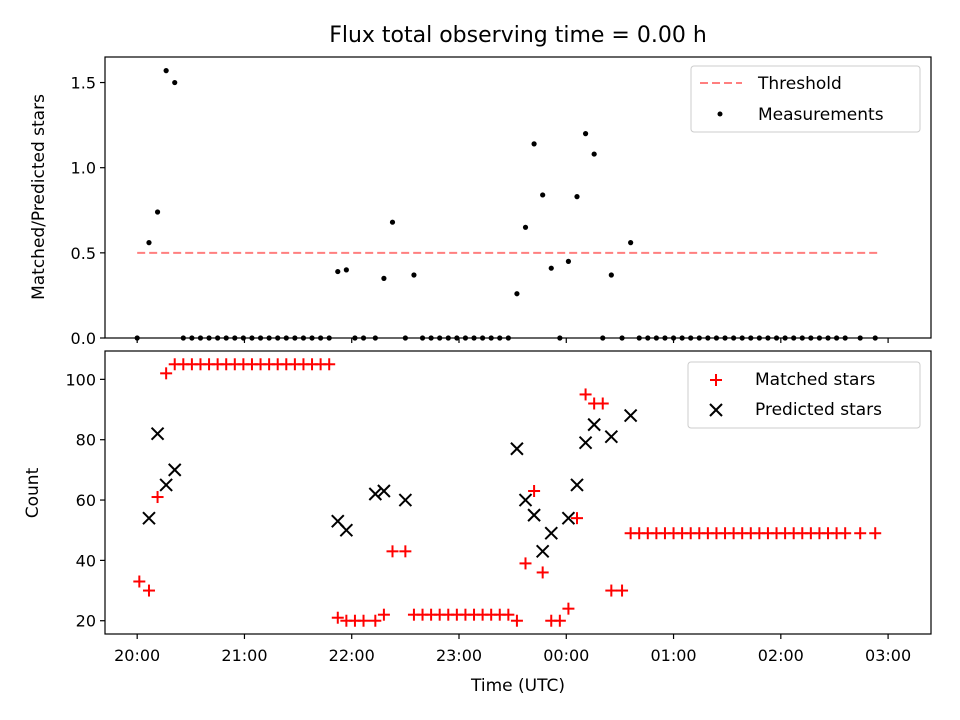 The height and width of the screenshot is (720, 960). I want to click on time-x-tick-label: 00:00, so click(566, 655).